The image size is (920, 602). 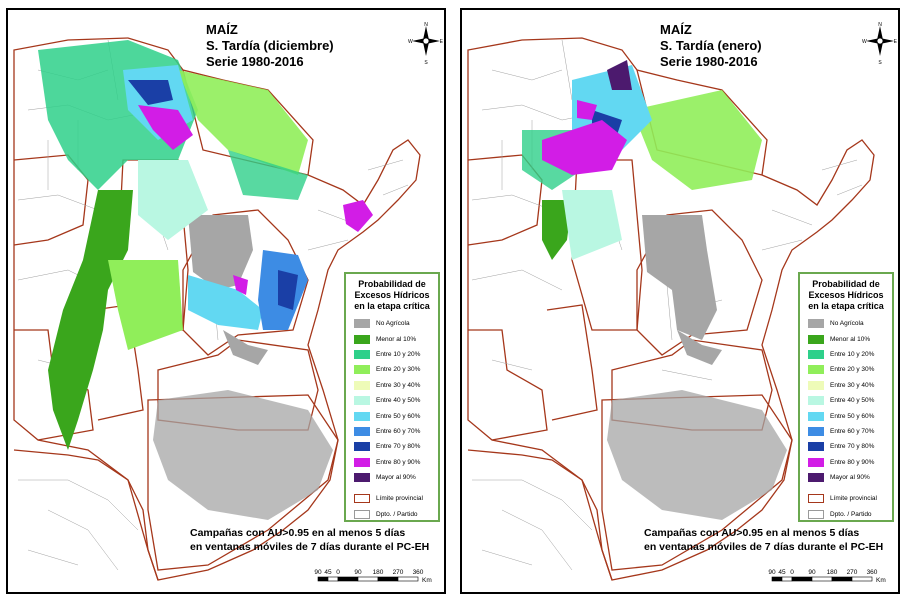 I want to click on scale-unit-label: Km, so click(x=881, y=580).